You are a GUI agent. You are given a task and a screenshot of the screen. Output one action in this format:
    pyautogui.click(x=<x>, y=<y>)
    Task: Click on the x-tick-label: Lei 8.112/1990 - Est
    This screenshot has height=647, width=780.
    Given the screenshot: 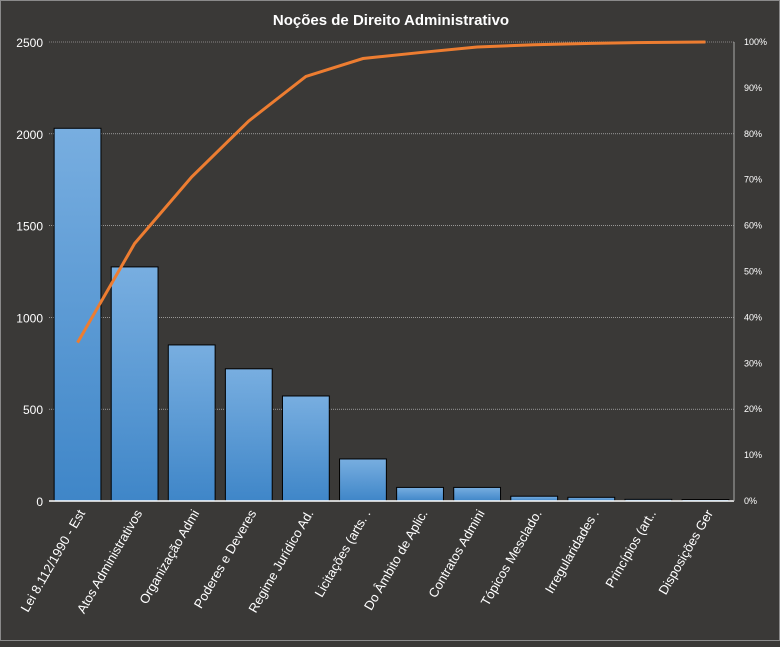 What is the action you would take?
    pyautogui.click(x=52, y=561)
    